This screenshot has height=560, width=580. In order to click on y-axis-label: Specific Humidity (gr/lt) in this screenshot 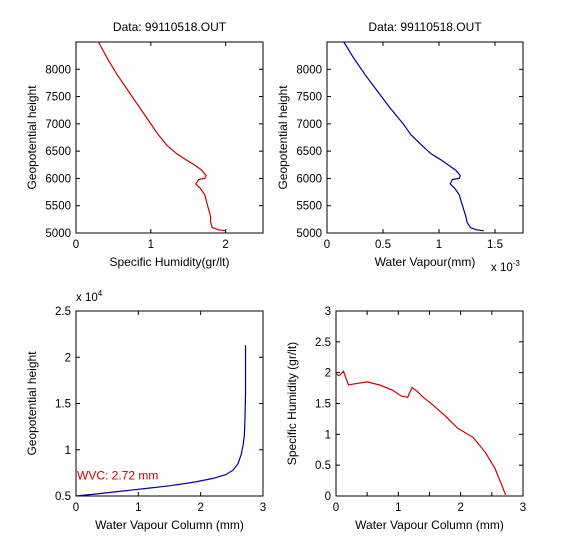, I will do `click(292, 403)`.